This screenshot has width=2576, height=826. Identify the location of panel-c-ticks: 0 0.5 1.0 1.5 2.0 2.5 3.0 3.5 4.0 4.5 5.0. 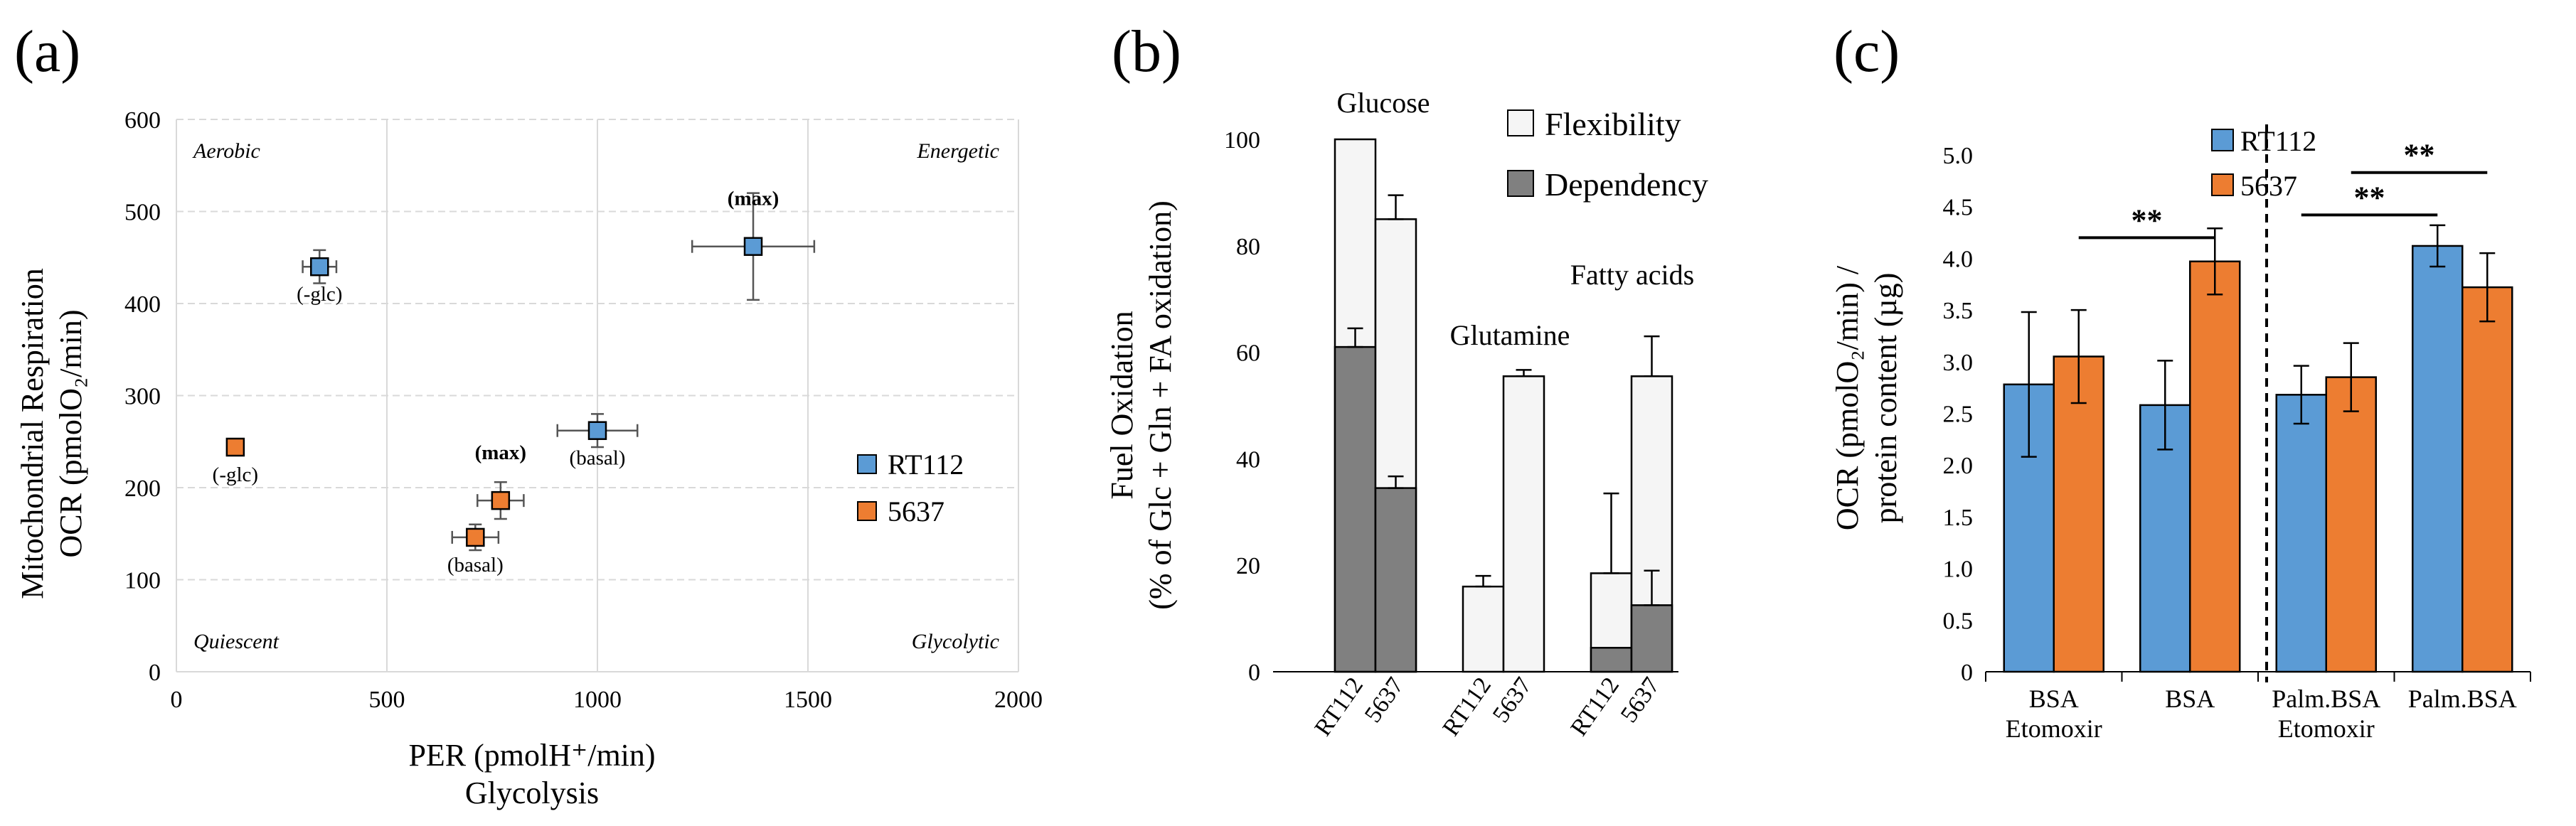
(1958, 414).